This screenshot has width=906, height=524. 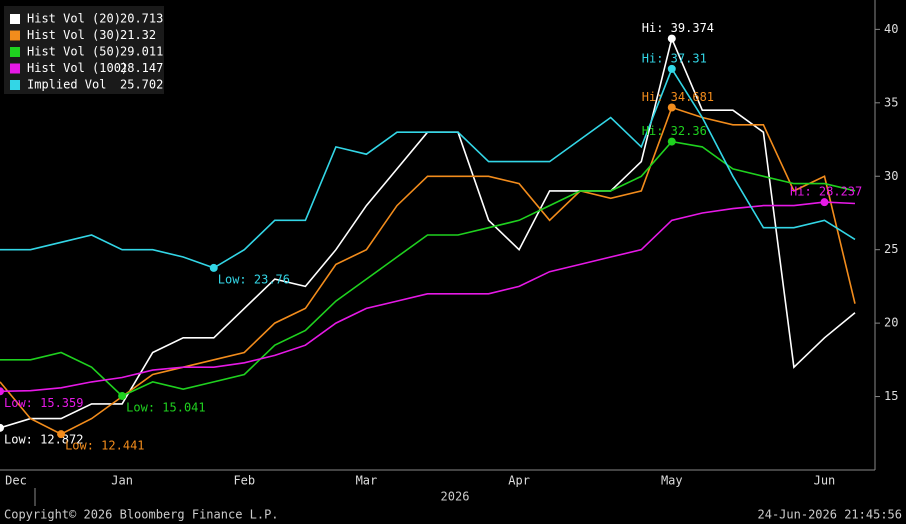 I want to click on x-tick-label: Apr, so click(x=519, y=481).